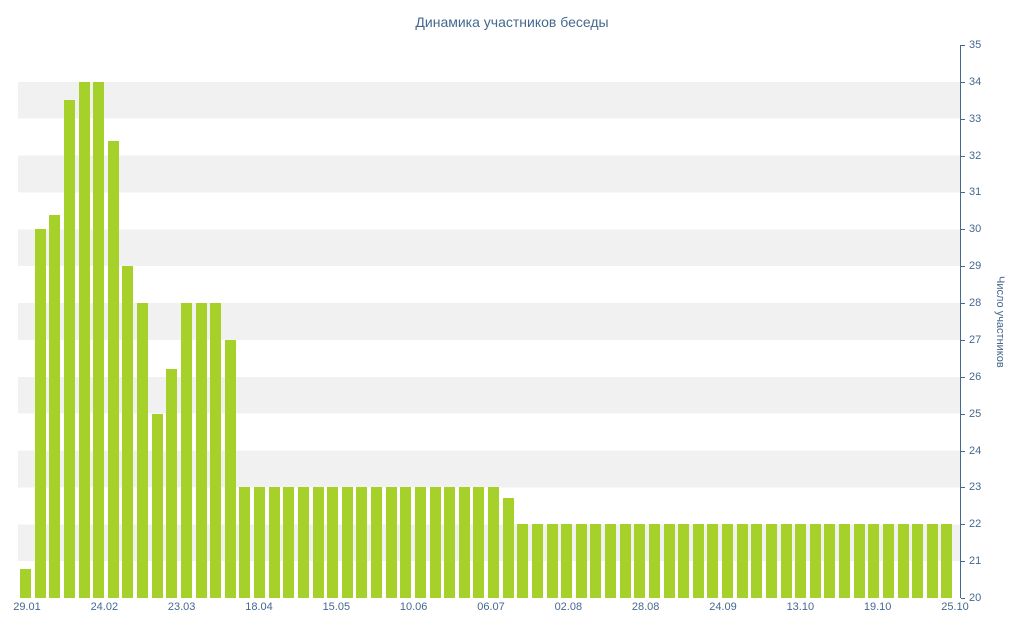 The height and width of the screenshot is (640, 1024). I want to click on y-tick-label: 20, so click(975, 598).